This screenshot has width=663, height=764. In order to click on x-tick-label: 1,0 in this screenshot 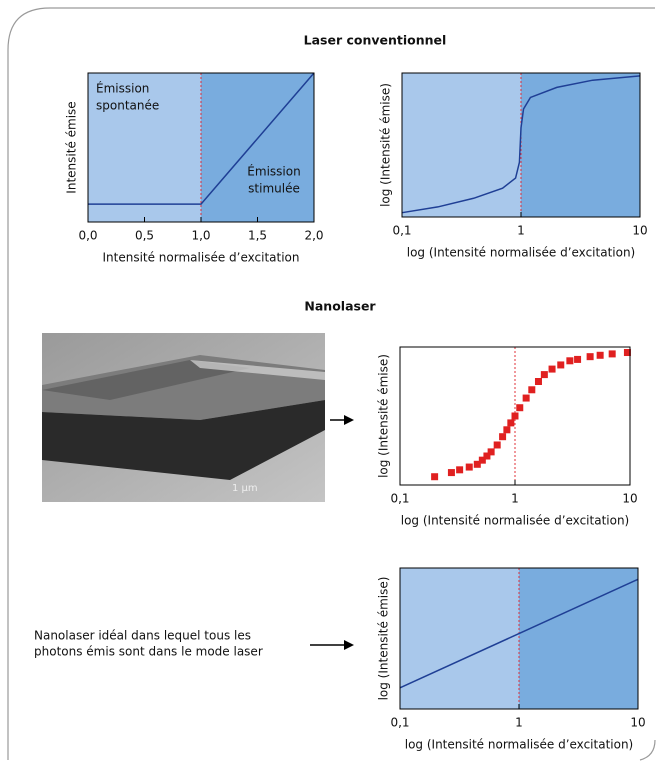, I will do `click(200, 236)`.